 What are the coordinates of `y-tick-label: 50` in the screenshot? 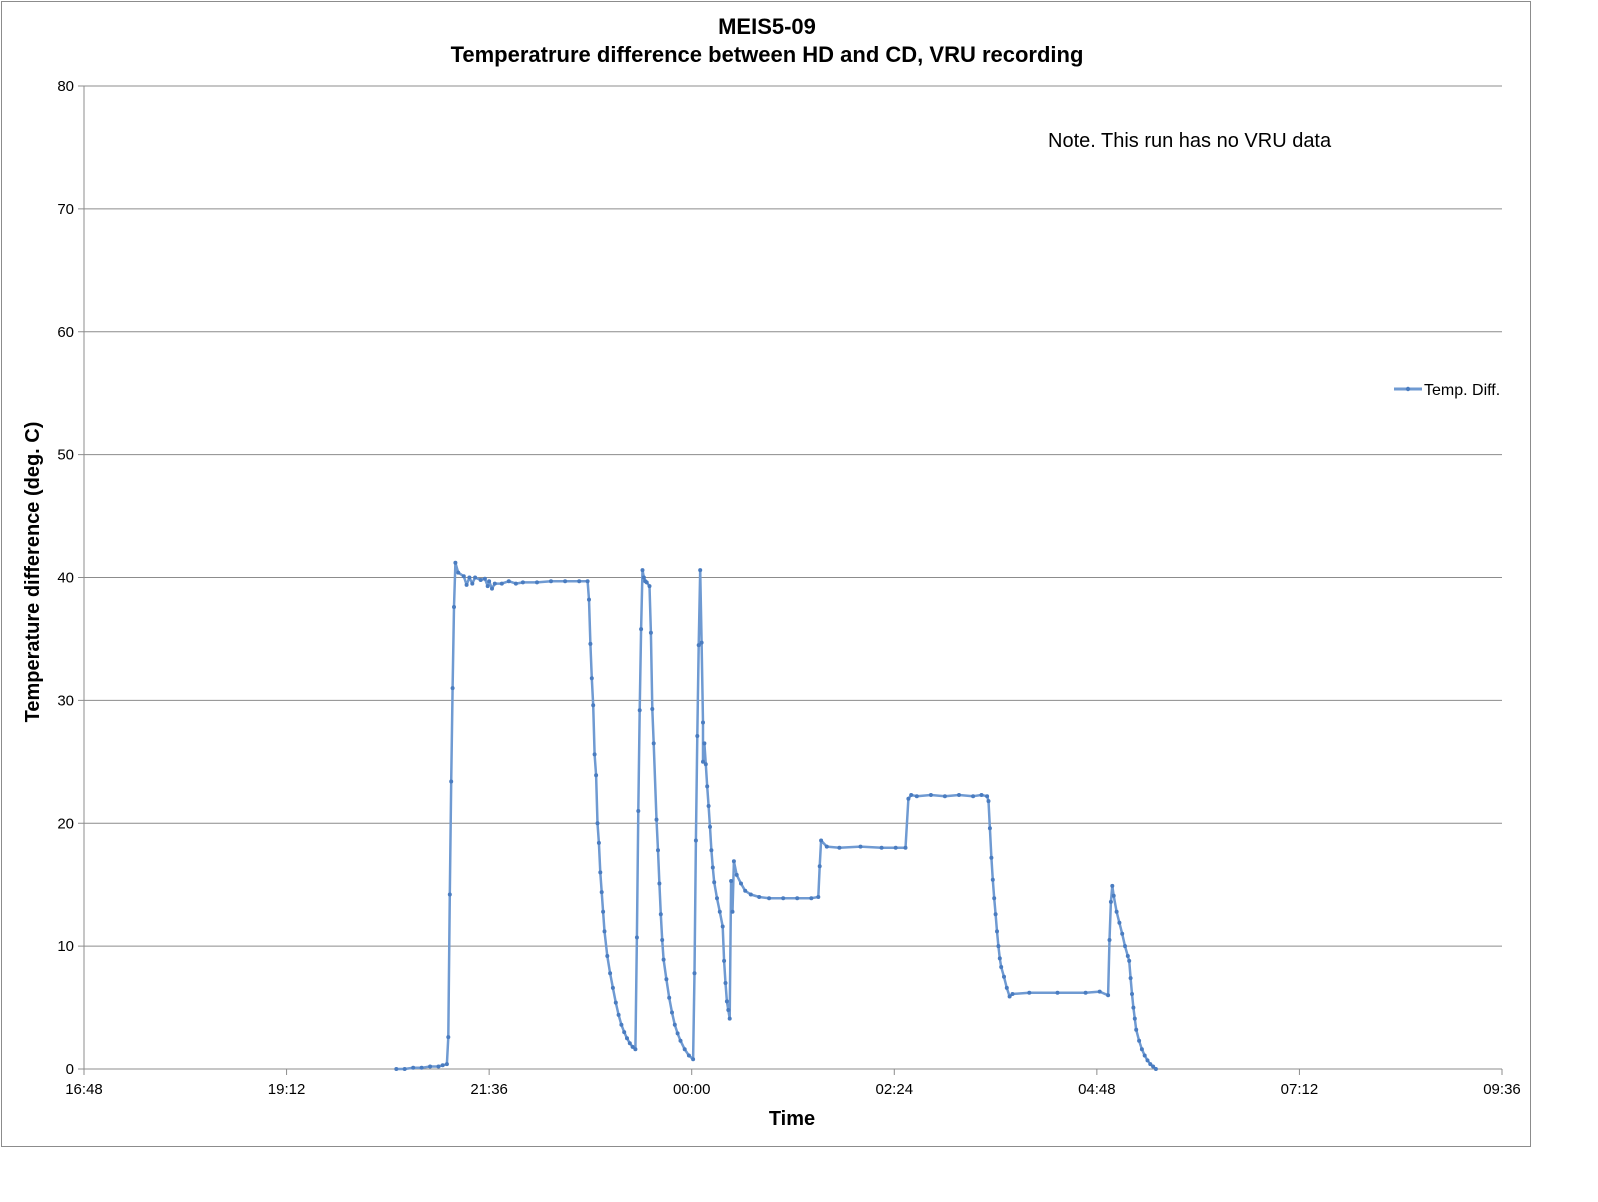 It's located at (65, 455).